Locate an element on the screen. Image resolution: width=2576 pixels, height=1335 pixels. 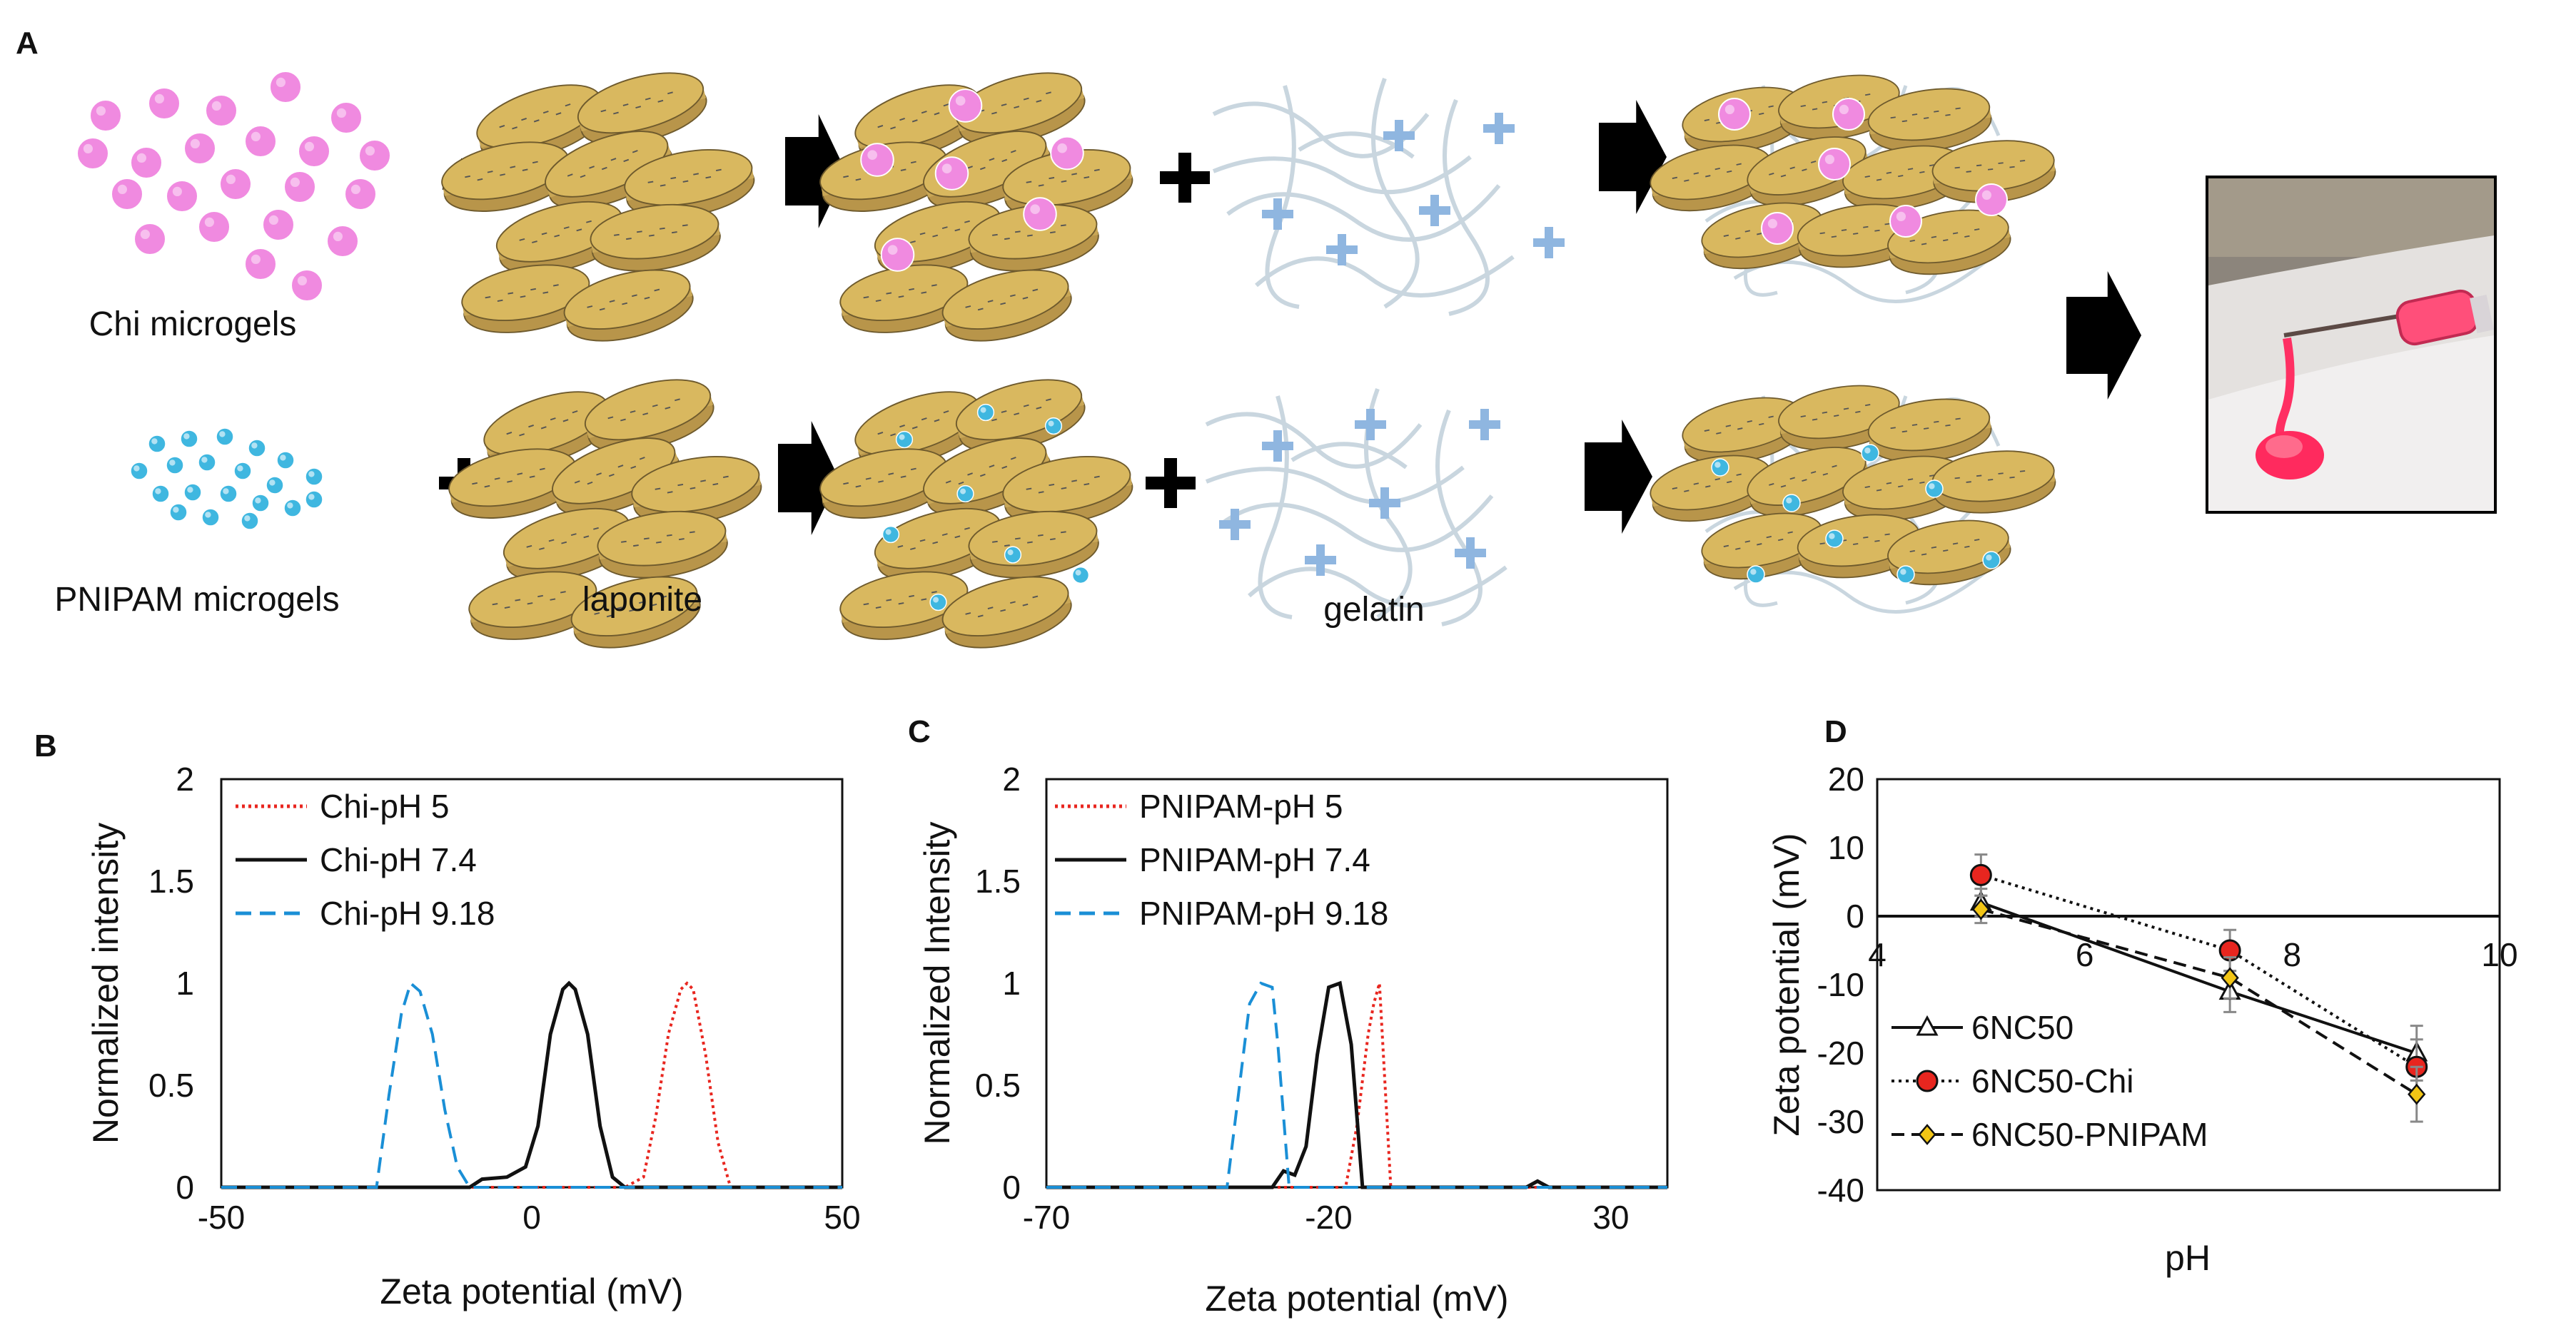
x-tick-label: -70 is located at coordinates (1046, 1217).